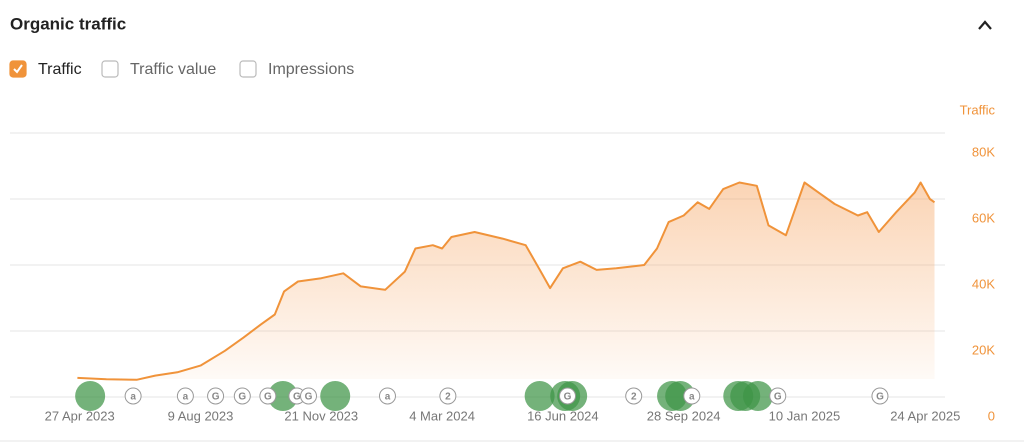  What do you see at coordinates (80, 415) in the screenshot?
I see `x-tick-label: 27 Apr 2023` at bounding box center [80, 415].